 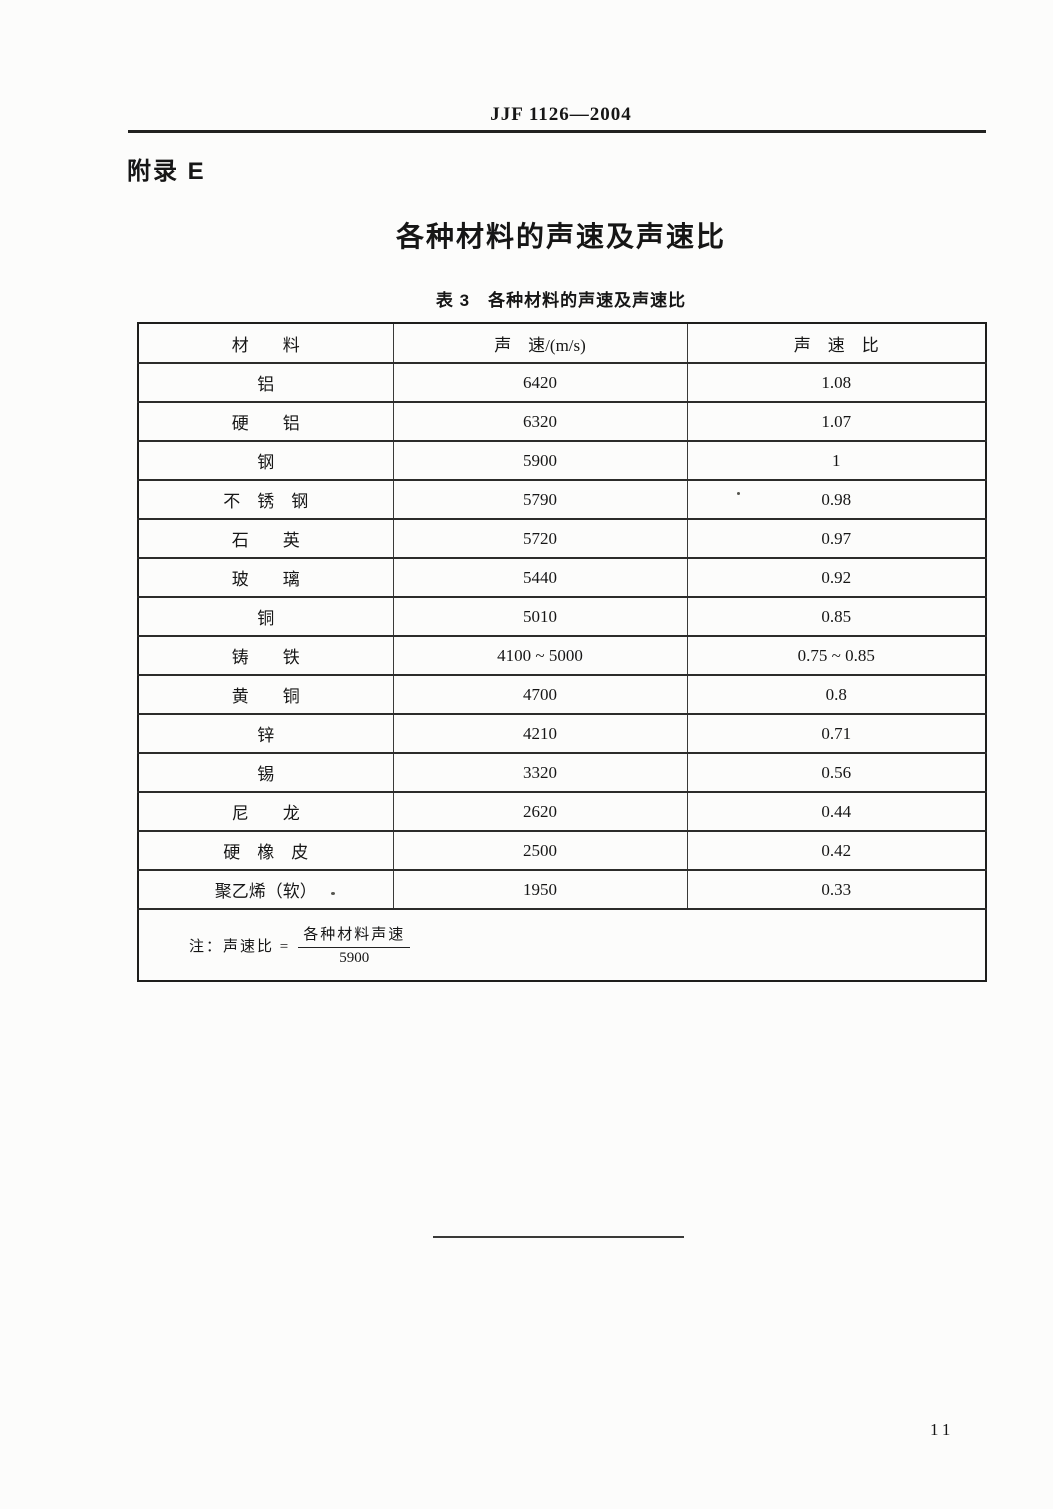 I want to click on table-row: 聚乙烯（软） 1950 0.33, so click(x=562, y=890).